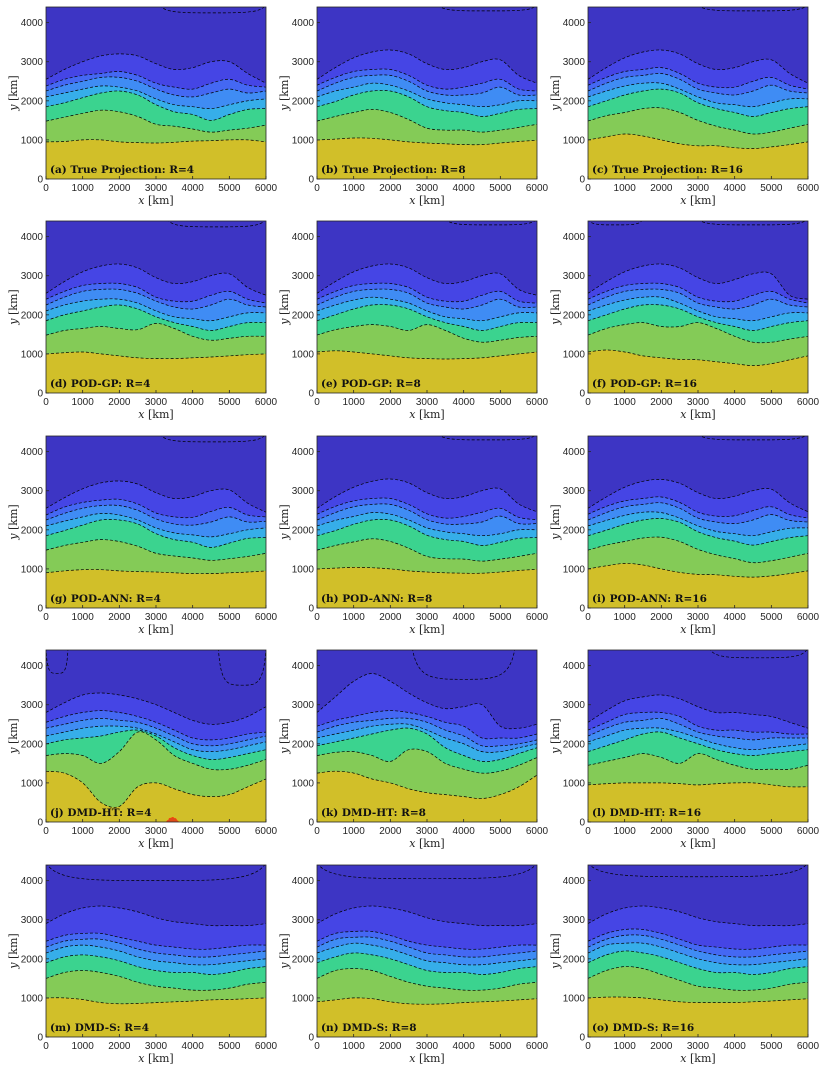 This screenshot has width=830, height=1071. Describe the element at coordinates (172, 819) in the screenshot. I see `anomaly-contour` at that location.